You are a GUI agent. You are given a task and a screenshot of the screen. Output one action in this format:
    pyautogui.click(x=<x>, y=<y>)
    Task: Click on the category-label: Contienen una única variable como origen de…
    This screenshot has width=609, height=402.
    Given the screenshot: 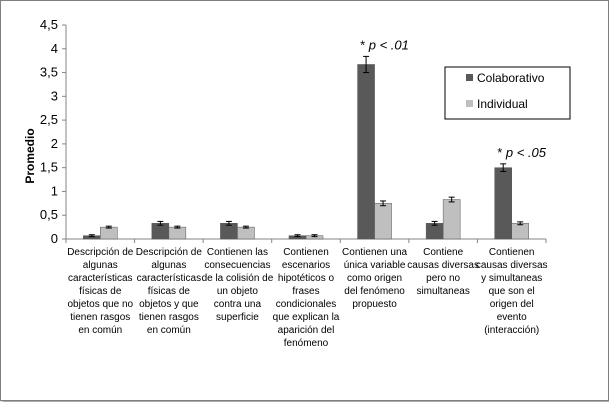 What is the action you would take?
    pyautogui.click(x=374, y=278)
    